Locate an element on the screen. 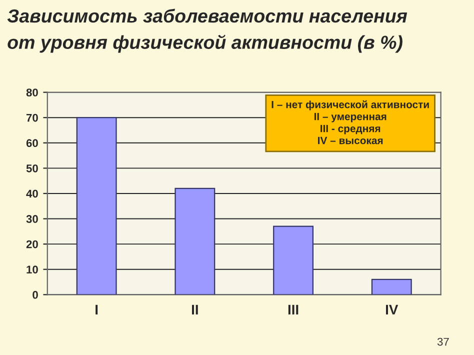  y-tick-label: 80 is located at coordinates (32, 92).